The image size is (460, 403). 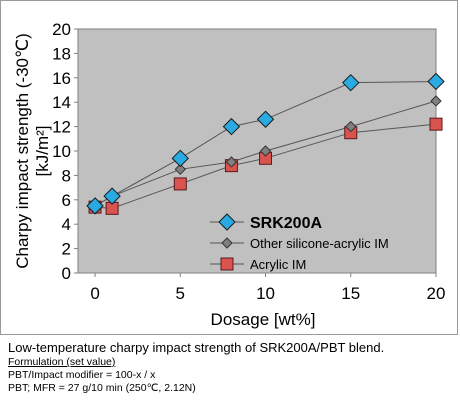 I want to click on x-tick-label: 20, so click(x=436, y=293).